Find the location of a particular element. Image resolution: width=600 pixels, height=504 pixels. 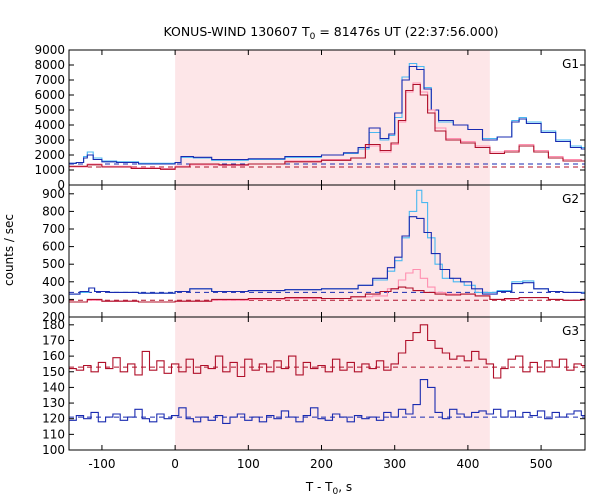

y-tick-label: 130 is located at coordinates (53, 403).